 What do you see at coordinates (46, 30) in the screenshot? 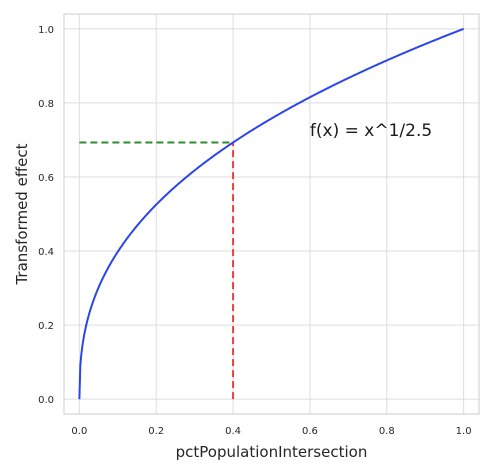
I see `y-tick-label: 1.0` at bounding box center [46, 30].